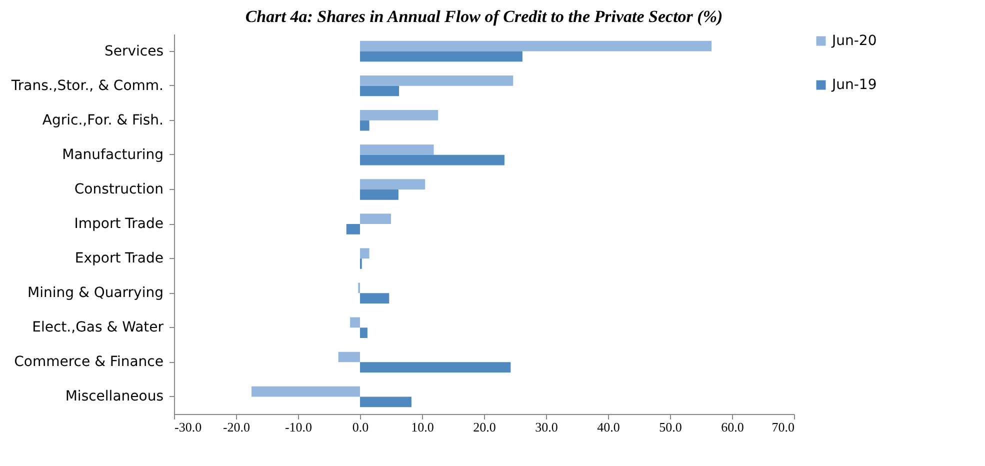  I want to click on x-tick-label: 30.0, so click(546, 427).